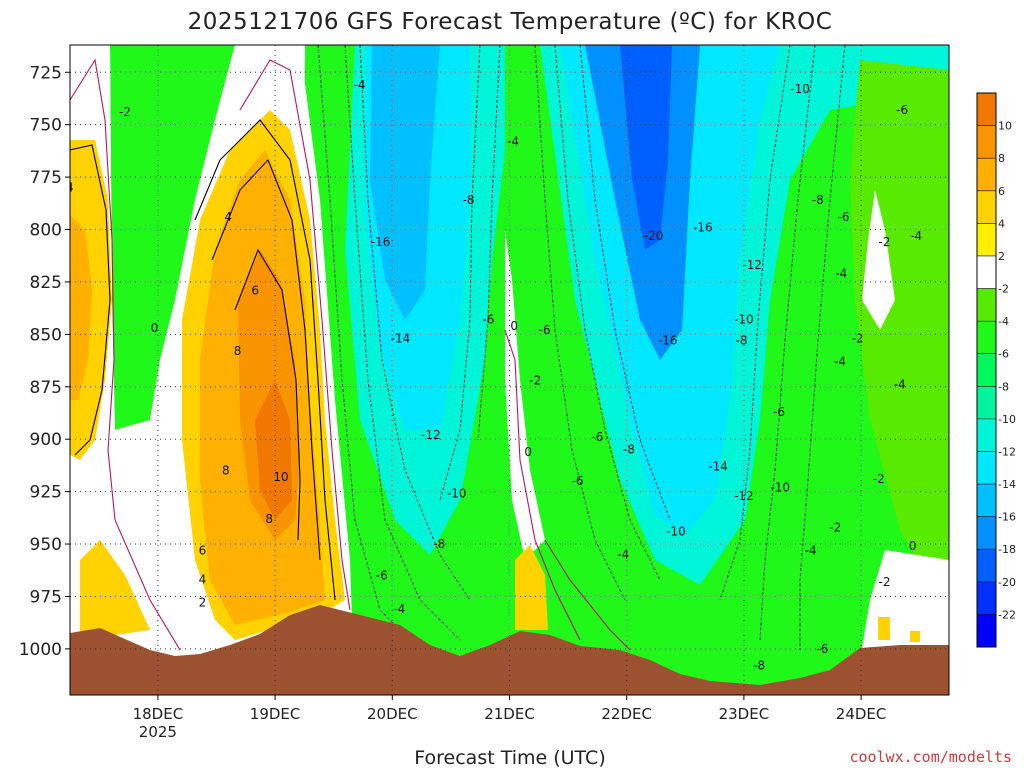 This screenshot has height=768, width=1024. What do you see at coordinates (752, 265) in the screenshot?
I see `contour-label: -12` at bounding box center [752, 265].